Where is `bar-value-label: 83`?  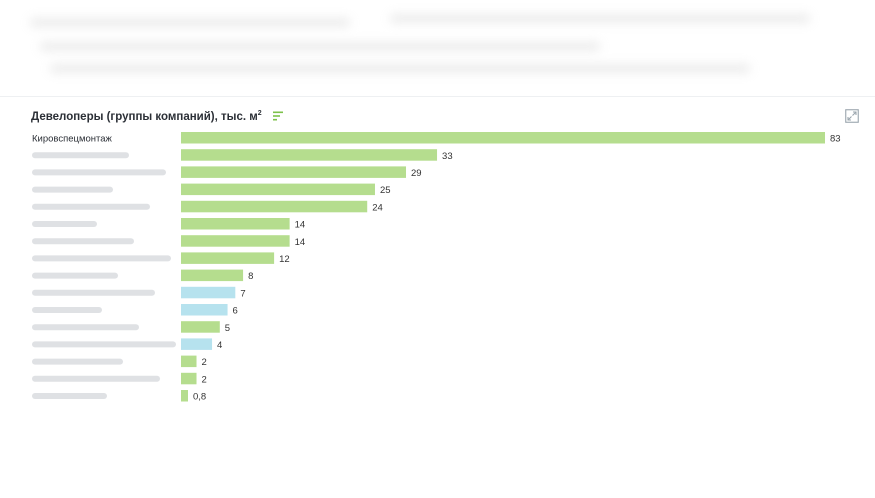 bar-value-label: 83 is located at coordinates (835, 139).